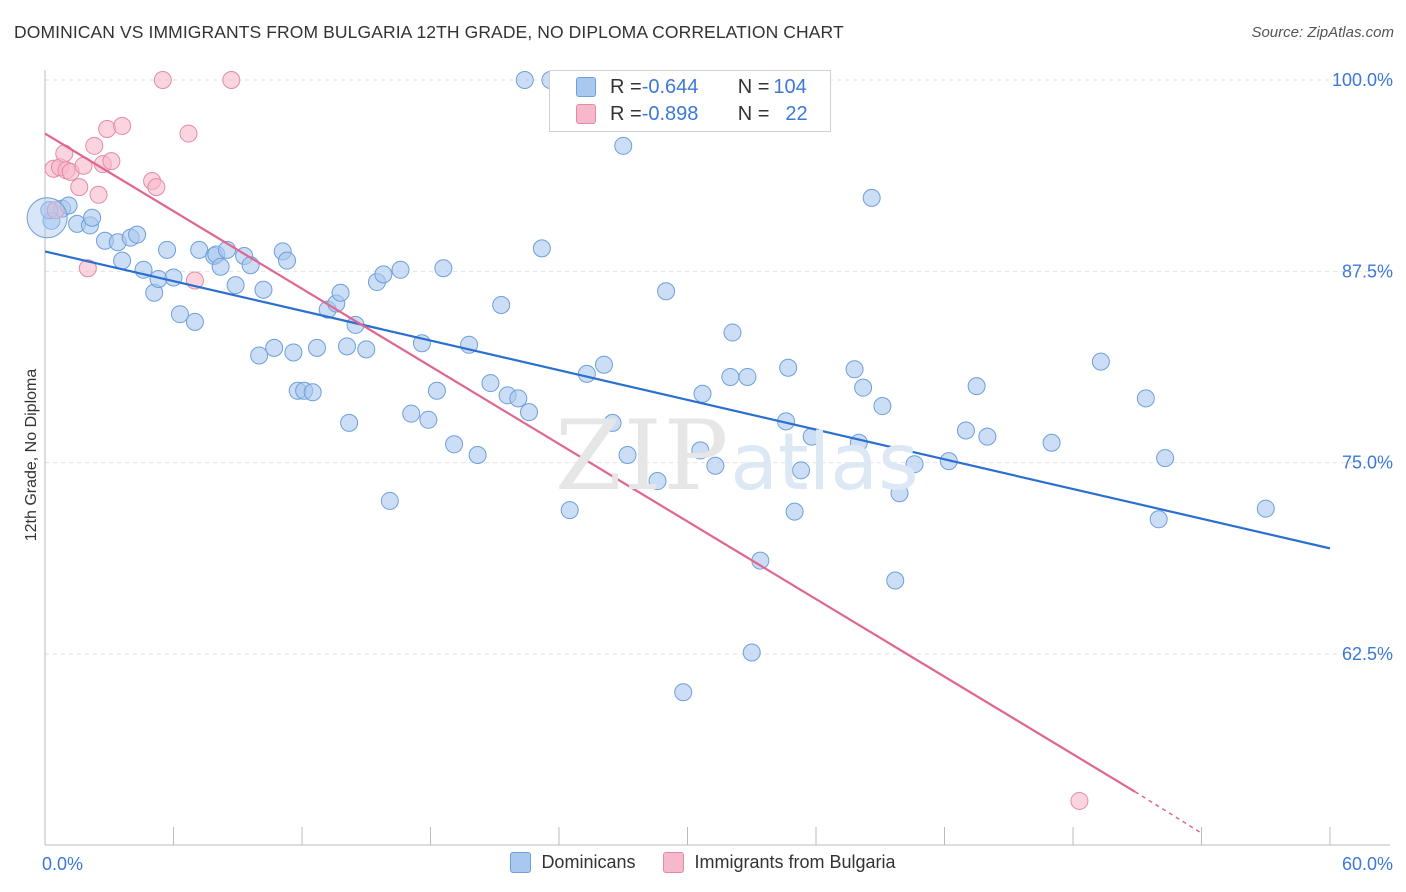 The height and width of the screenshot is (892, 1406). Describe the element at coordinates (796, 113) in the screenshot. I see `n-value: 22` at that location.